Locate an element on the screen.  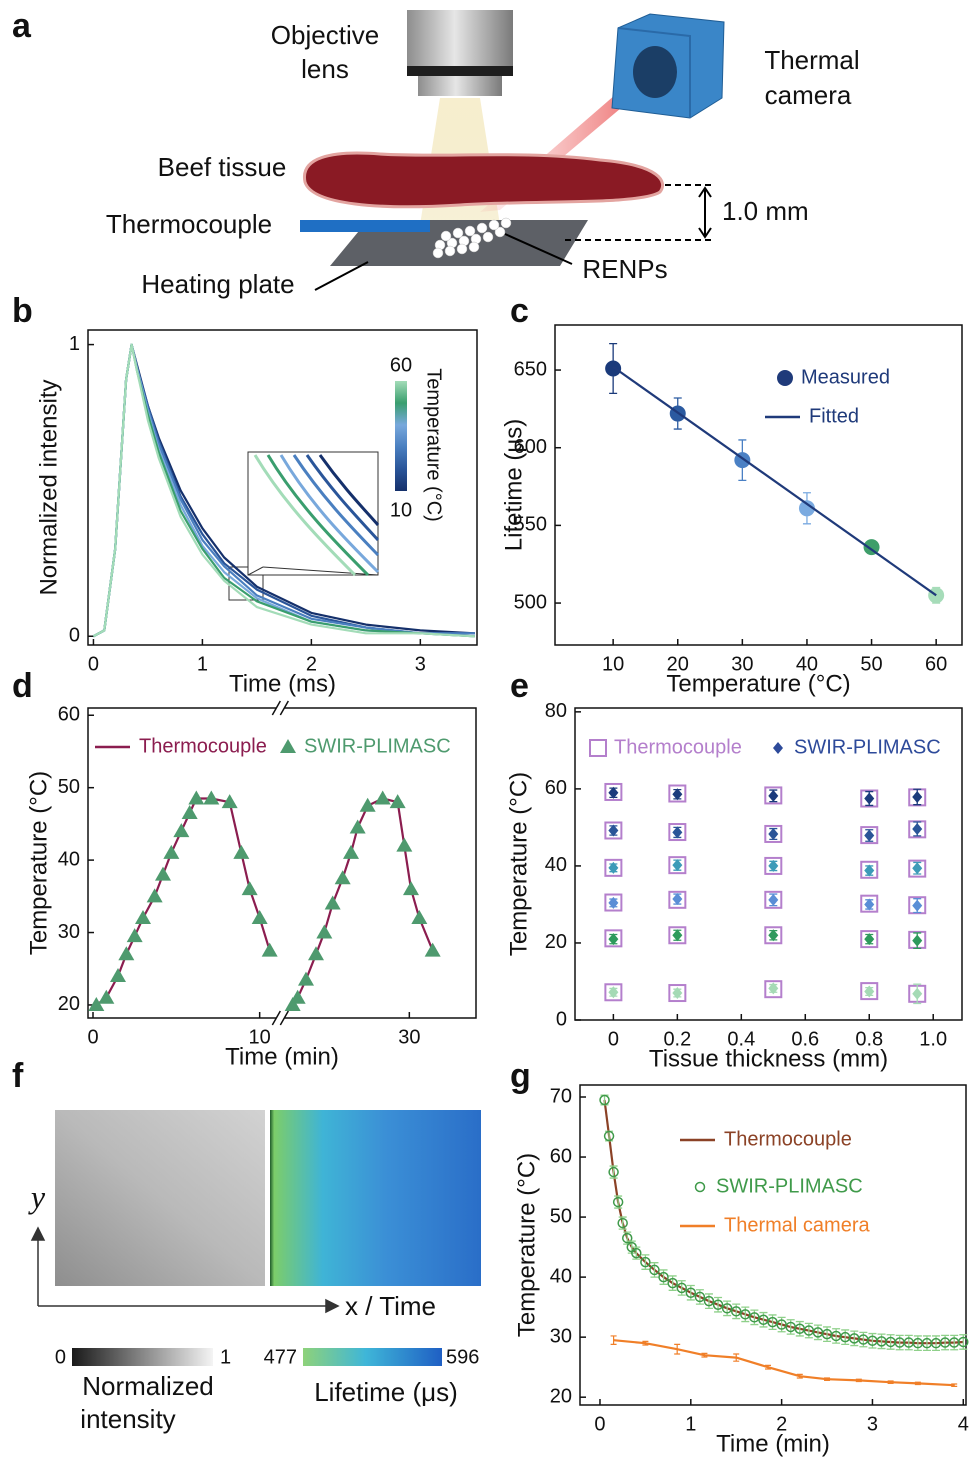
x-tick-label: 0.4 is located at coordinates (741, 1039).